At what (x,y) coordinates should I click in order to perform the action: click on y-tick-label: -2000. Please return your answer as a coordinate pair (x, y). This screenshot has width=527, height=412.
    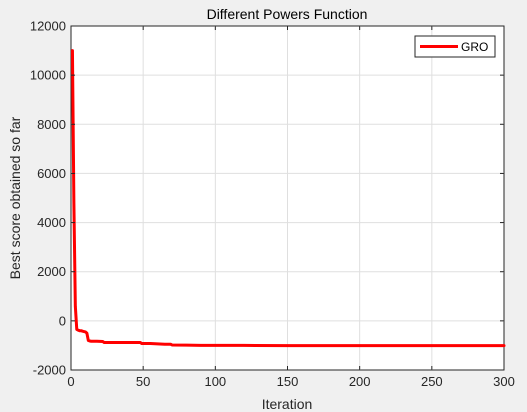
    Looking at the image, I should click on (49, 370).